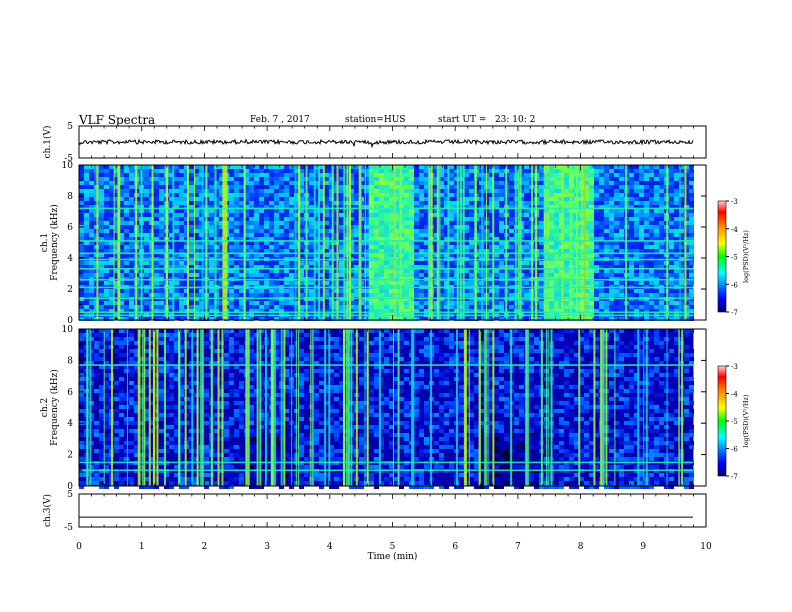 Image resolution: width=792 pixels, height=612 pixels. Describe the element at coordinates (70, 424) in the screenshot. I see `y-tick-label: 4` at that location.